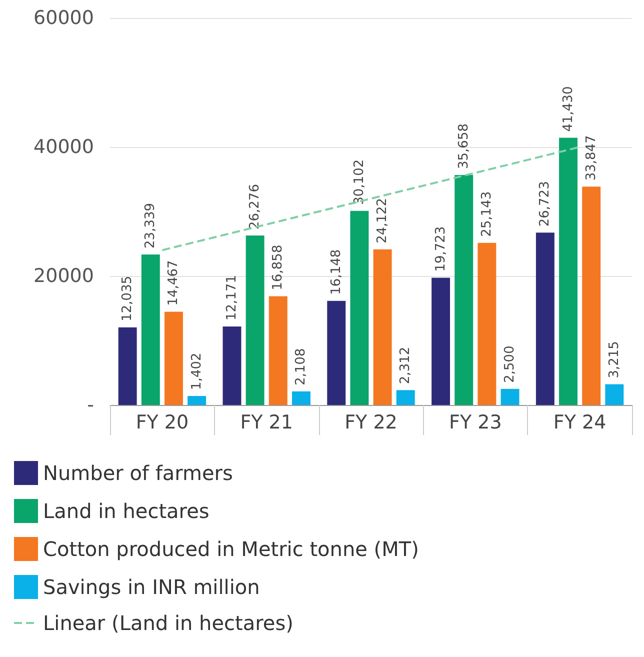 The image size is (644, 657). I want to click on data-label: 26,276, so click(255, 207).